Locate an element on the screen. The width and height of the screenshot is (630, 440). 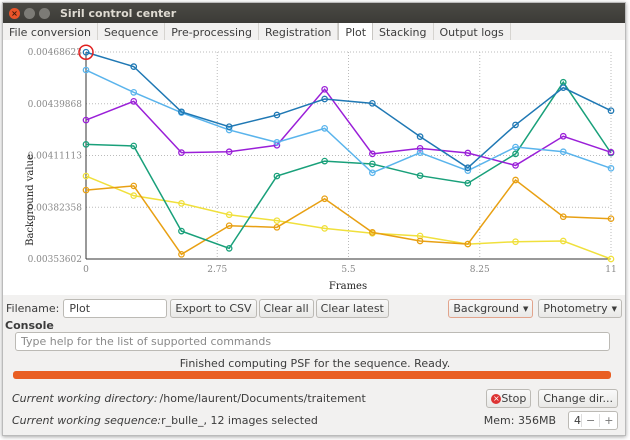
tab-sequence: Sequence is located at coordinates (132, 32).